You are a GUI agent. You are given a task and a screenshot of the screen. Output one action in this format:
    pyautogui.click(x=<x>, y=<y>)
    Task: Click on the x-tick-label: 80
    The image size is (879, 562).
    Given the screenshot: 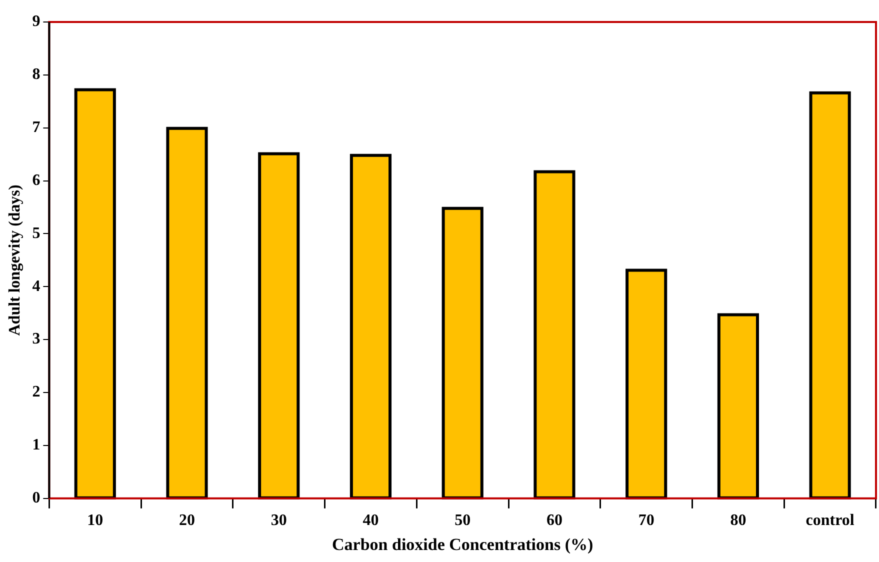 What is the action you would take?
    pyautogui.click(x=738, y=521)
    